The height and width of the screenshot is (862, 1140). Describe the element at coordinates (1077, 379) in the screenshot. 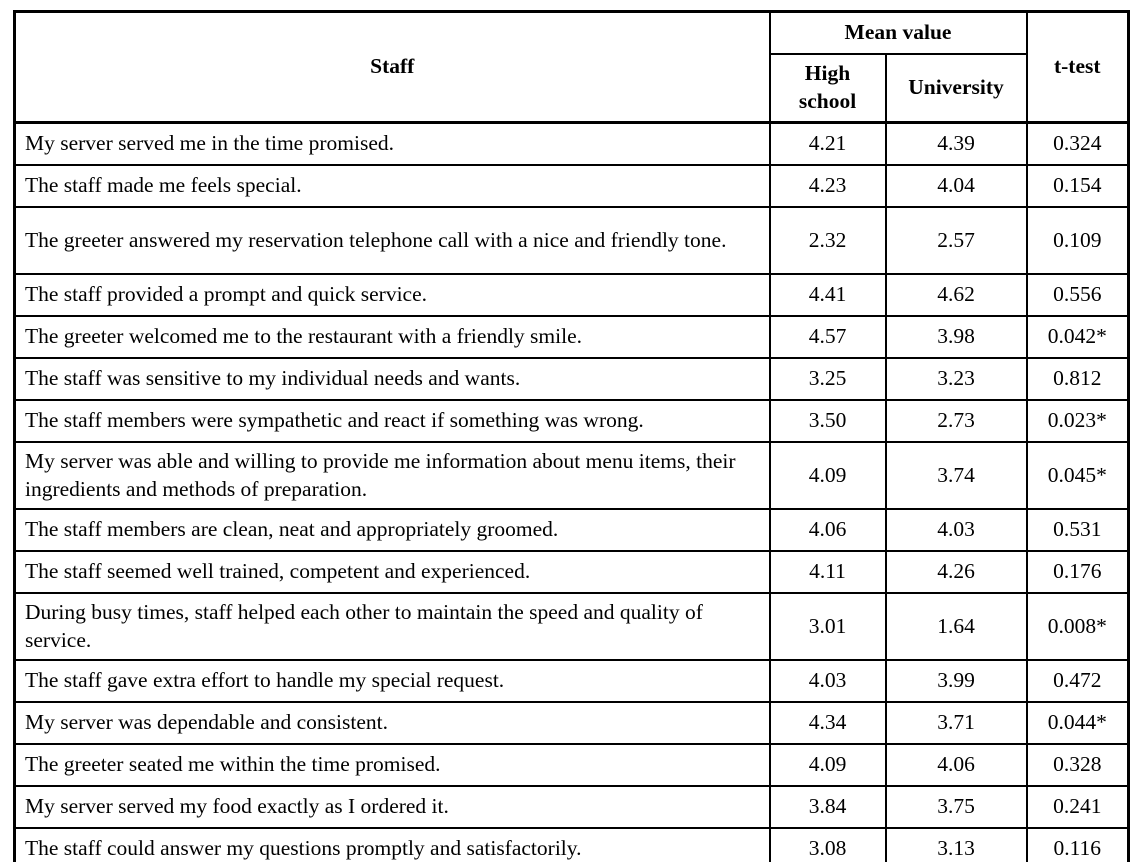

I see `t-test-cell: 0.812` at that location.